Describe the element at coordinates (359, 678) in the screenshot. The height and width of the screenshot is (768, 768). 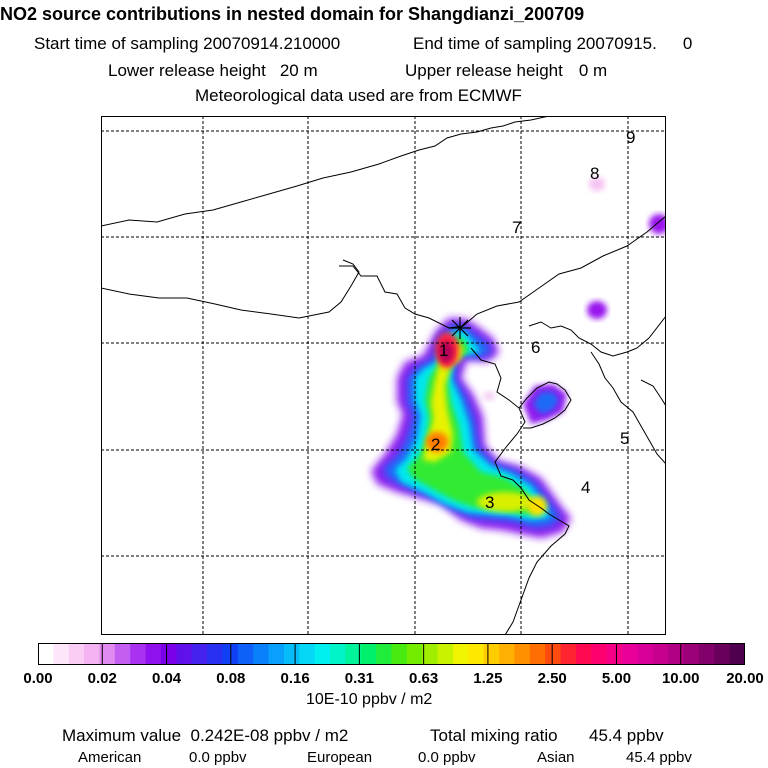
I see `colorbar-tick-label: 0.31` at that location.